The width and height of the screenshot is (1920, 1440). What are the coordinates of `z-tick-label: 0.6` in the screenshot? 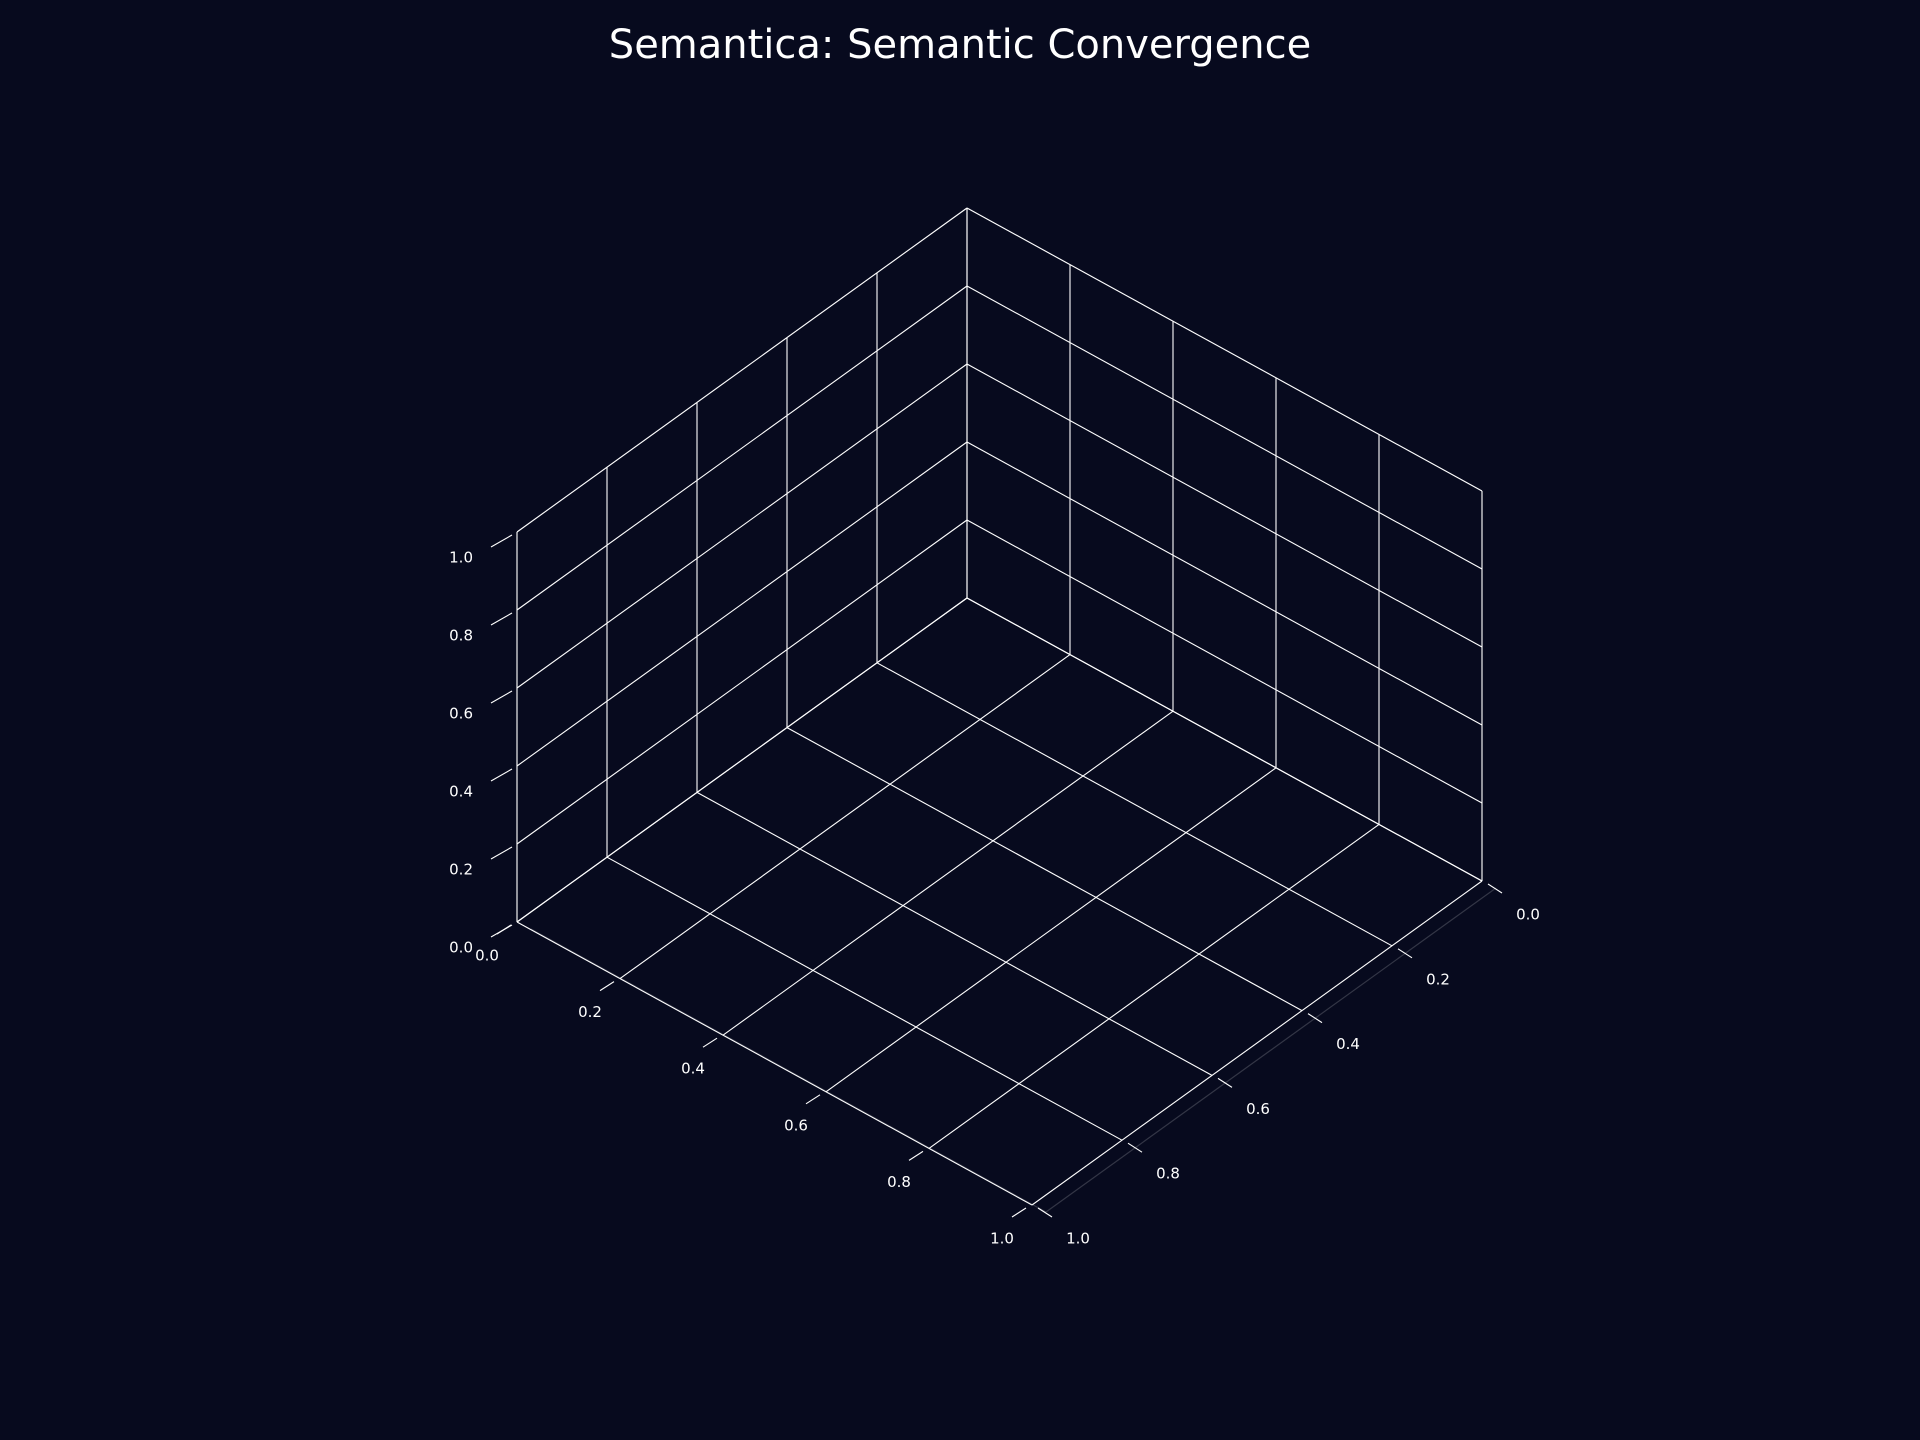 It's located at (461, 714).